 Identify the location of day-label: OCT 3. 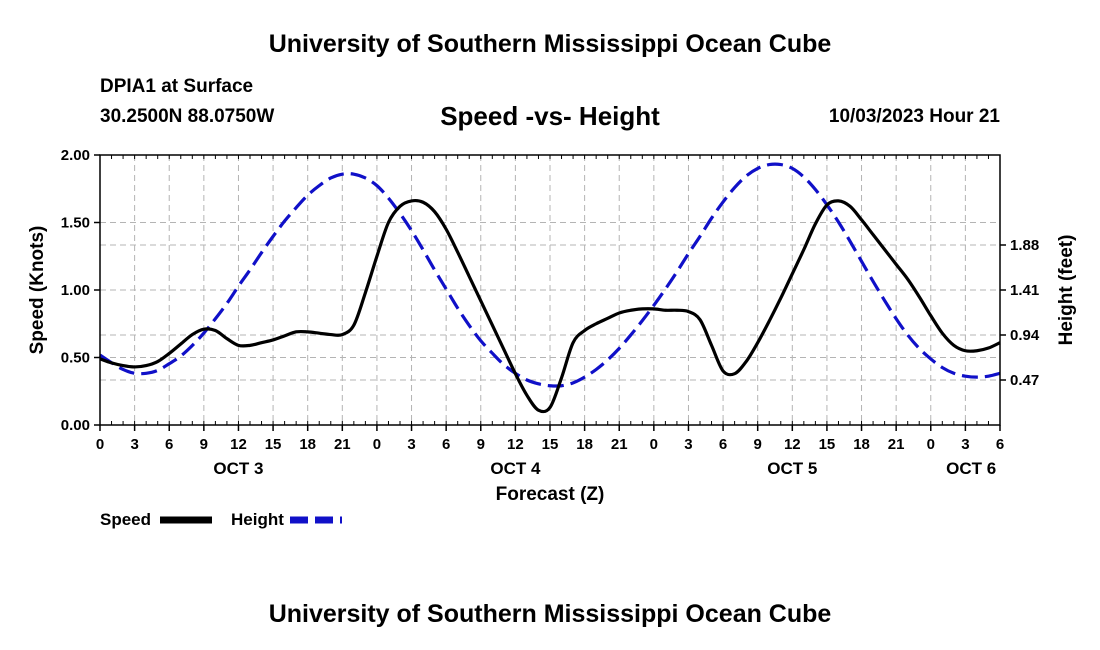
(238, 468).